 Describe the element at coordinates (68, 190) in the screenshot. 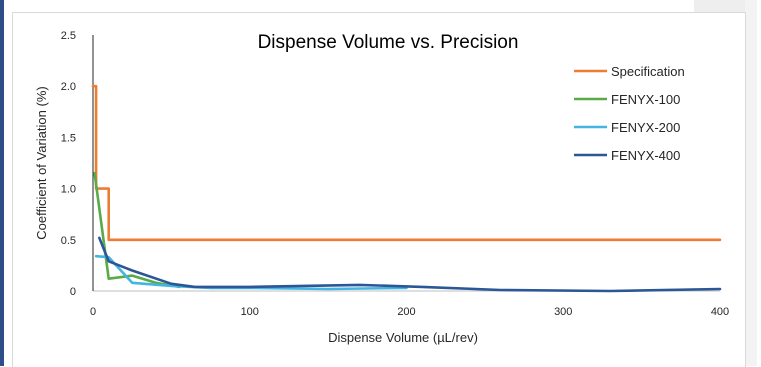

I see `y-tick-label: 1.0` at that location.